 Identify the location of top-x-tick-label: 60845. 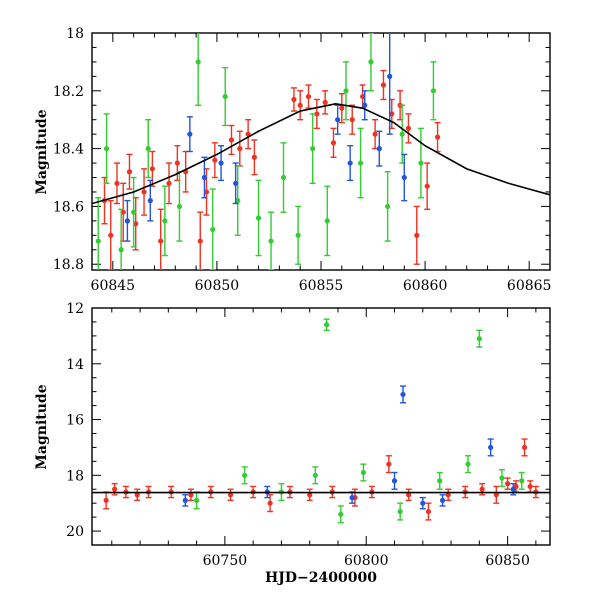
(113, 286).